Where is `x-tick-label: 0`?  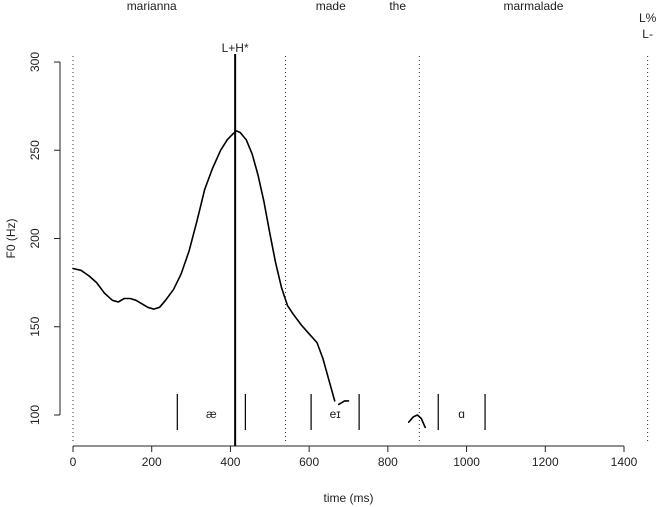 x-tick-label: 0 is located at coordinates (73, 462).